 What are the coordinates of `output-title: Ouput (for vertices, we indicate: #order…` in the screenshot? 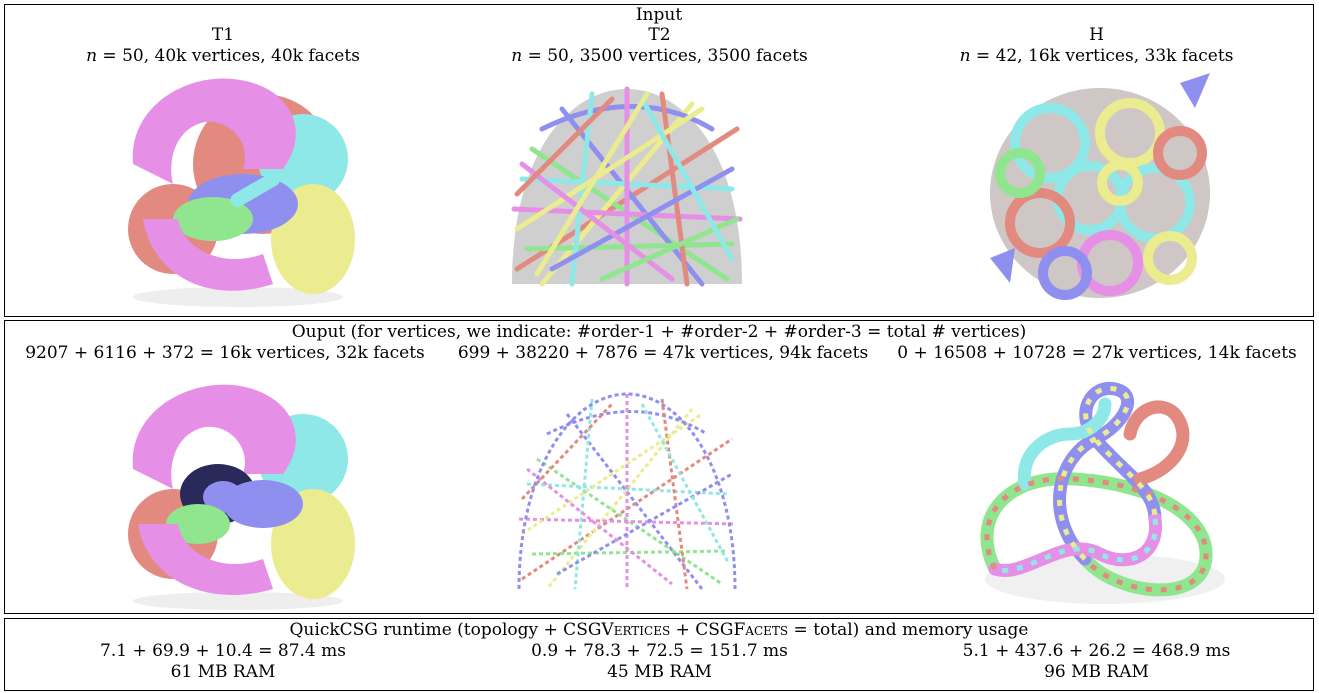 It's located at (659, 332).